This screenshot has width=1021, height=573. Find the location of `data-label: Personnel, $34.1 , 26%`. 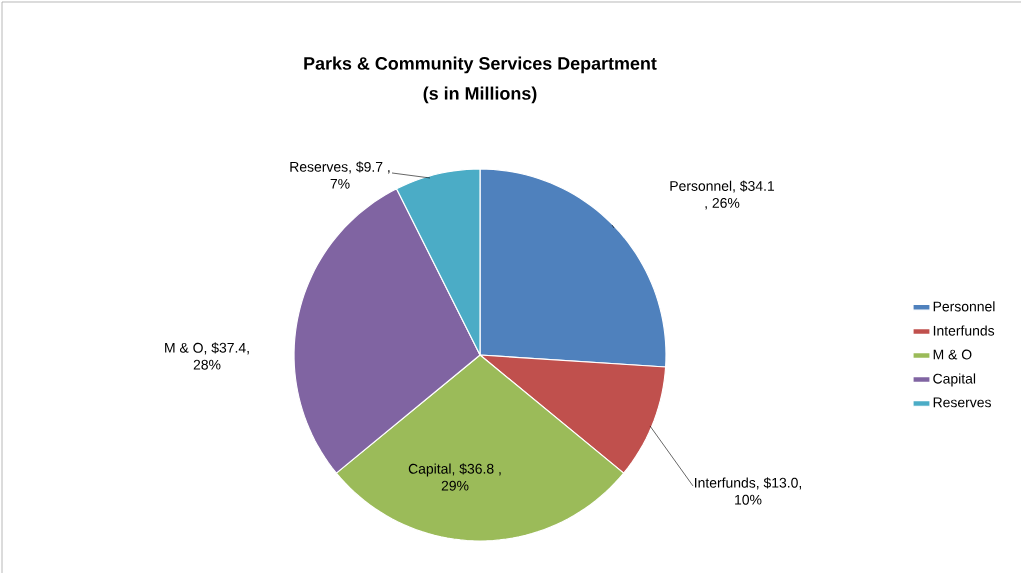

data-label: Personnel, $34.1 , 26% is located at coordinates (722, 195).